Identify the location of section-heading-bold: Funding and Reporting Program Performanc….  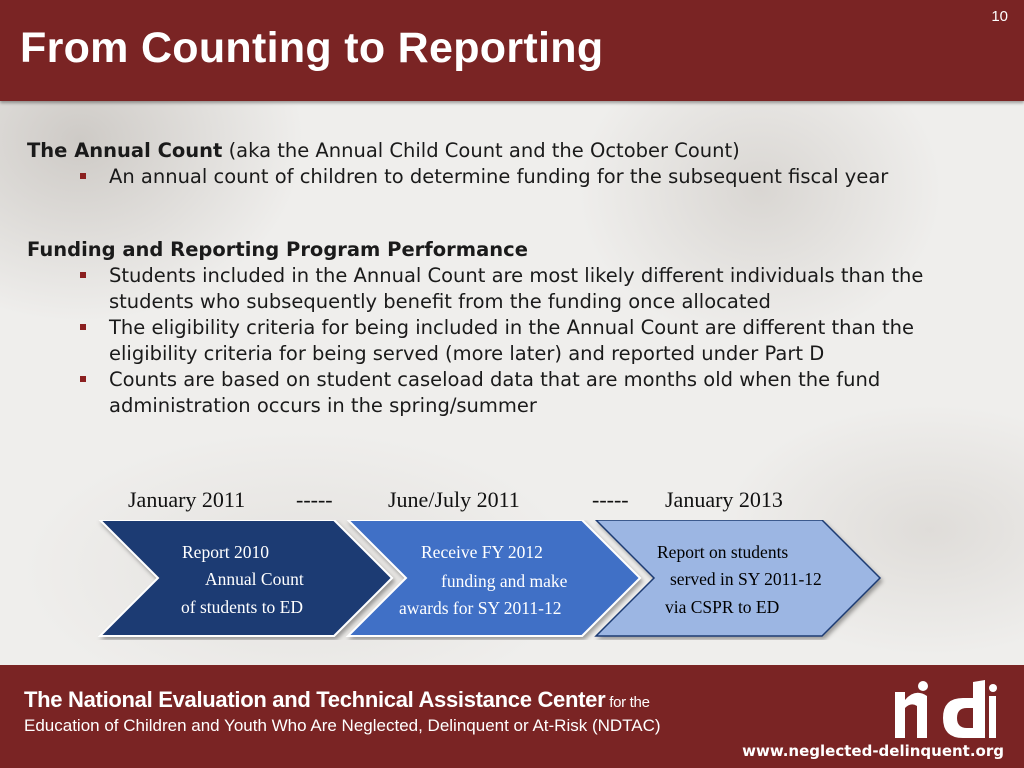
(277, 249).